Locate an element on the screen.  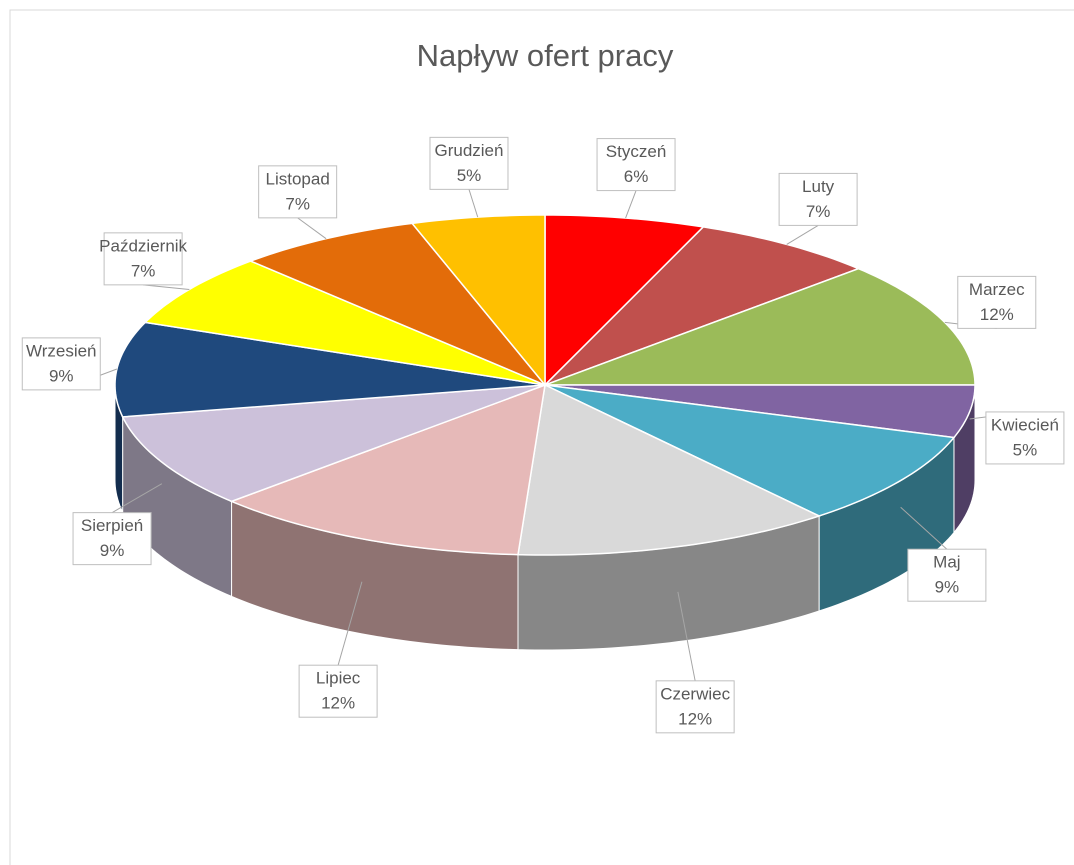
category-label: Luty is located at coordinates (818, 186).